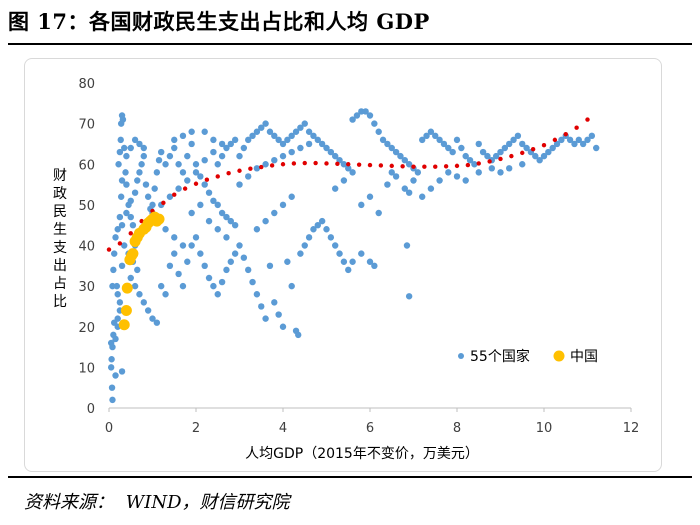 This screenshot has height=525, width=700. What do you see at coordinates (196, 428) in the screenshot?
I see `x-tick-label: 2` at bounding box center [196, 428].